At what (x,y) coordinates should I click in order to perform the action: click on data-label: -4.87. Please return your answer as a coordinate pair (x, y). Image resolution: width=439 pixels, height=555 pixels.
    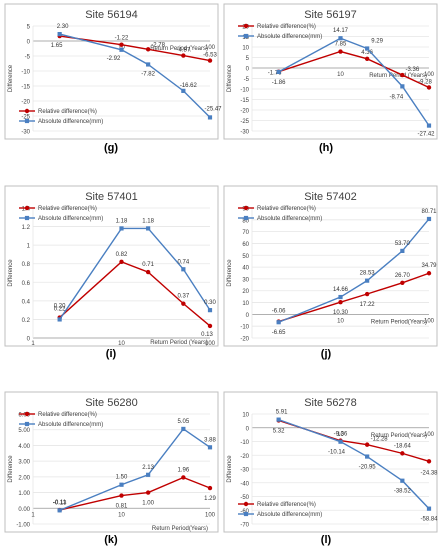
    Looking at the image, I should click on (184, 51).